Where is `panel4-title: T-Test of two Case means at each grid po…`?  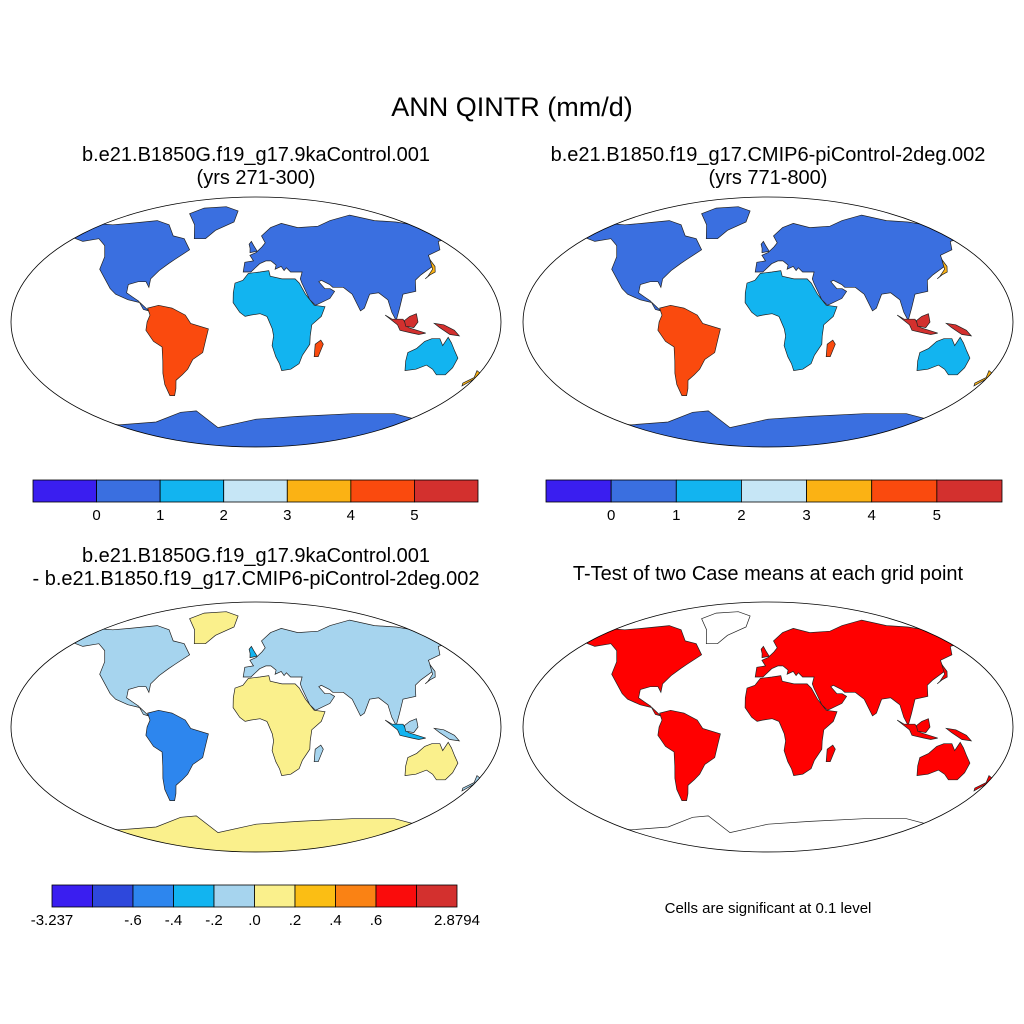
panel4-title: T-Test of two Case means at each grid po… is located at coordinates (768, 574).